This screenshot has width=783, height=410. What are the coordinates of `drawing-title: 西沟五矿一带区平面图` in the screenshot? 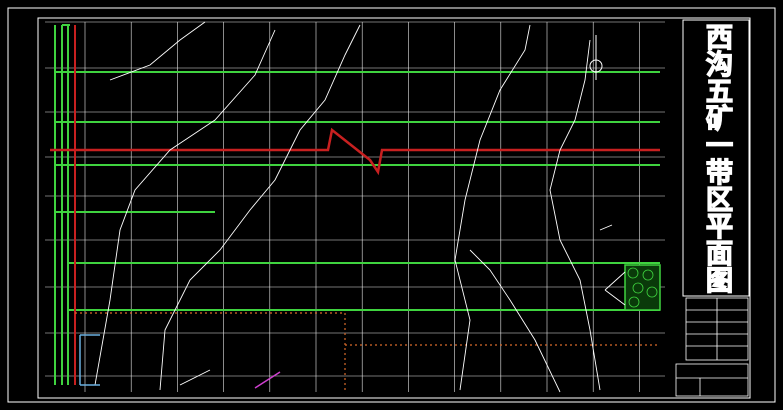 It's located at (716, 157).